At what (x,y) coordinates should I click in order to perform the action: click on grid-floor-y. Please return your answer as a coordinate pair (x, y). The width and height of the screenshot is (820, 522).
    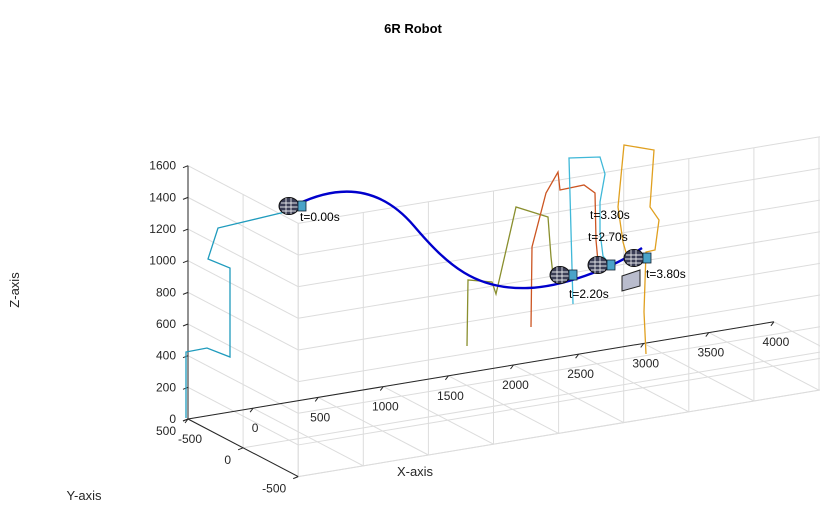
    Looking at the image, I should click on (531, 400).